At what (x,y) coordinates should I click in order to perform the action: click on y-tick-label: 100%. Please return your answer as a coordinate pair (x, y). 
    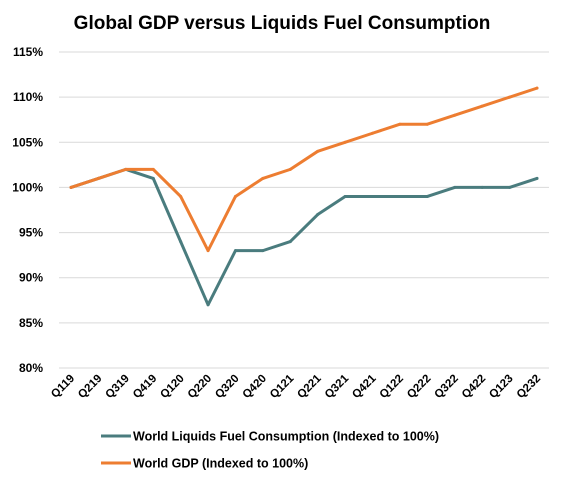
    Looking at the image, I should click on (27, 187).